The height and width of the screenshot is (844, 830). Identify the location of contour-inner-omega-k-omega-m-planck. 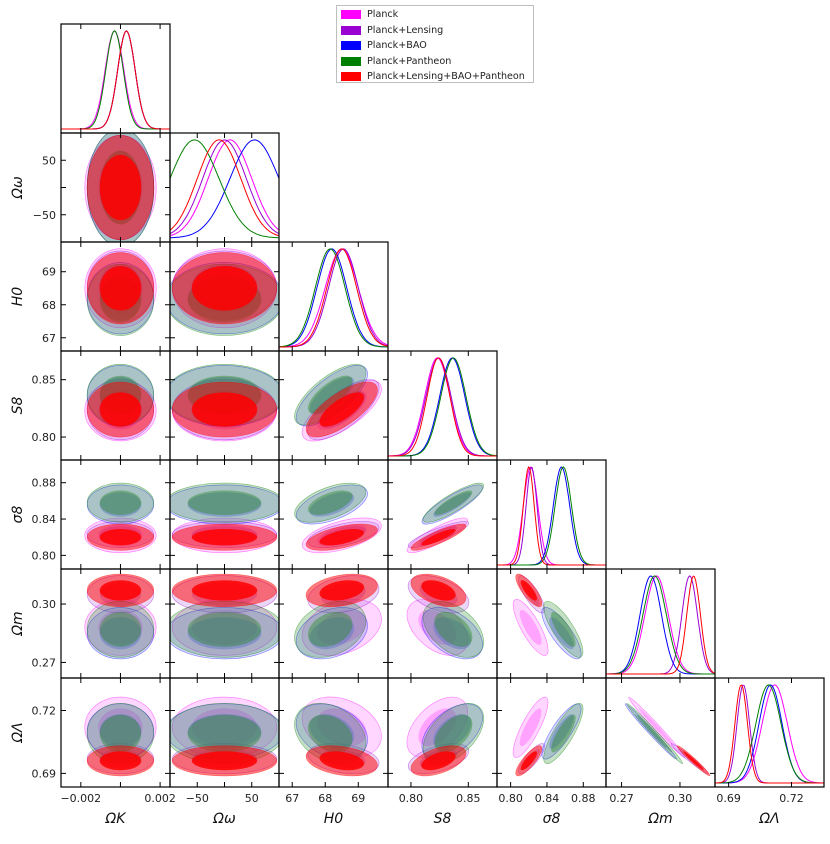
(120, 627).